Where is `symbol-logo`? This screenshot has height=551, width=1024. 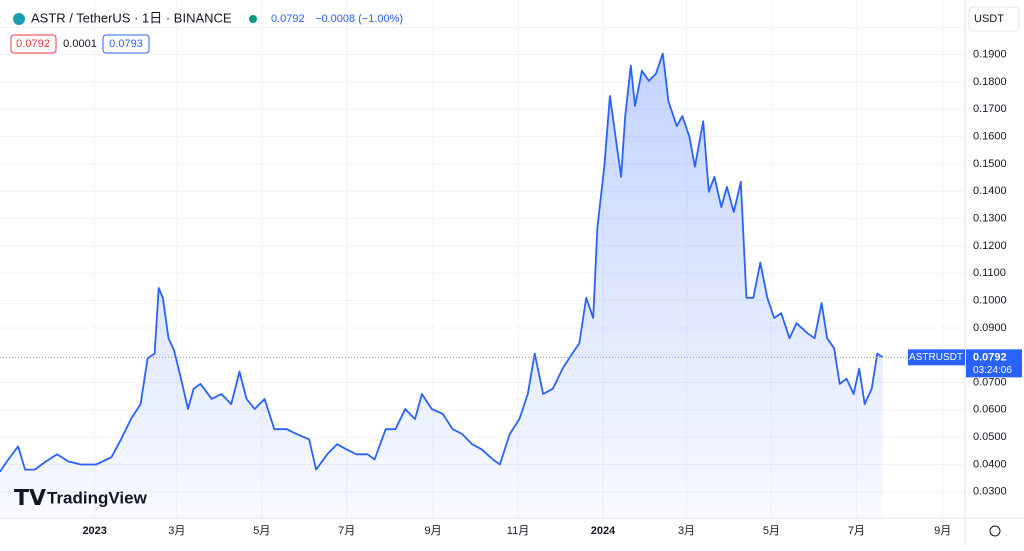 symbol-logo is located at coordinates (19, 19).